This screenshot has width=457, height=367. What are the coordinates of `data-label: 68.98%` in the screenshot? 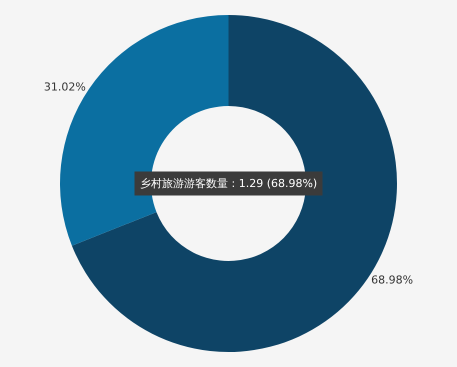 It's located at (392, 280).